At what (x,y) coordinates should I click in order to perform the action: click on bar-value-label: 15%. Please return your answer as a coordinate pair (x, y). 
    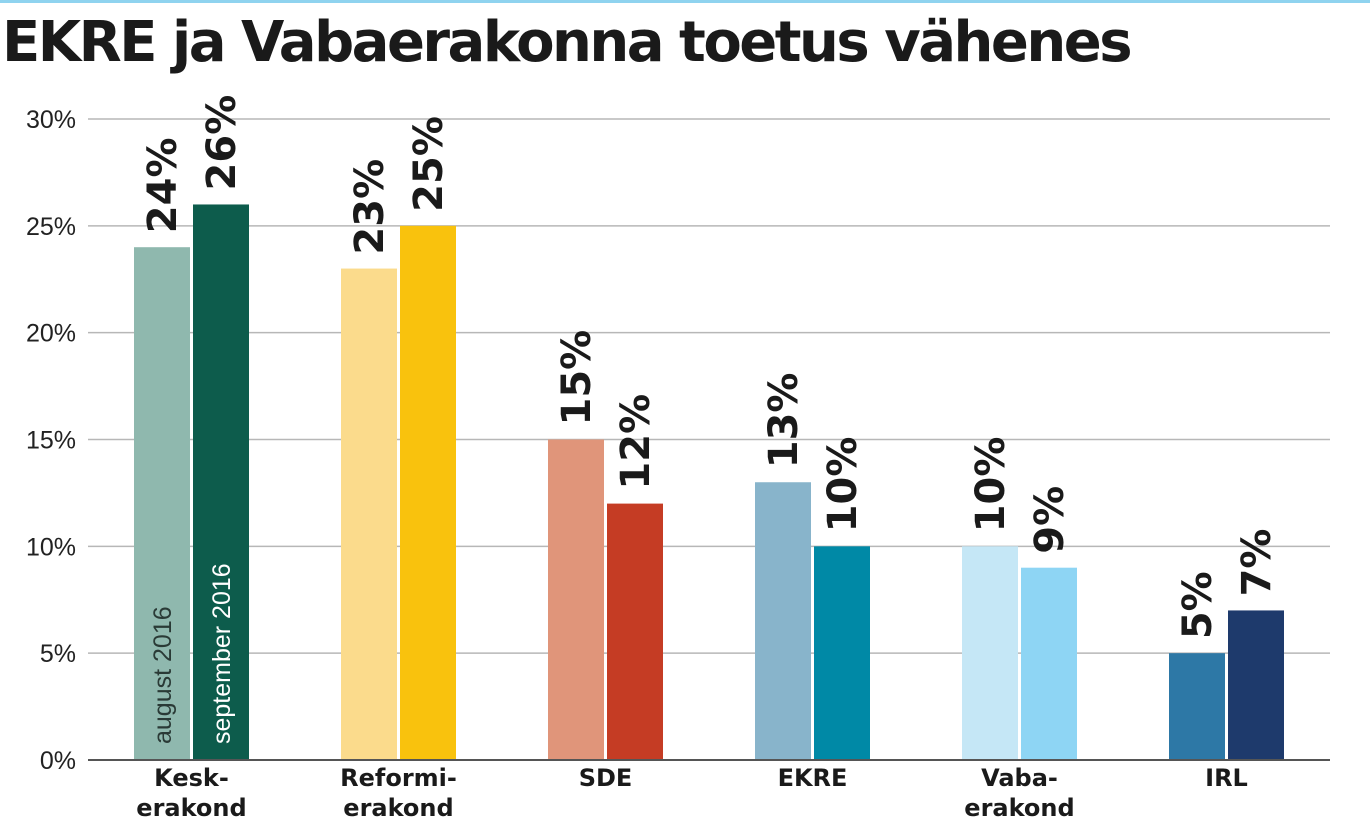
    Looking at the image, I should click on (577, 378).